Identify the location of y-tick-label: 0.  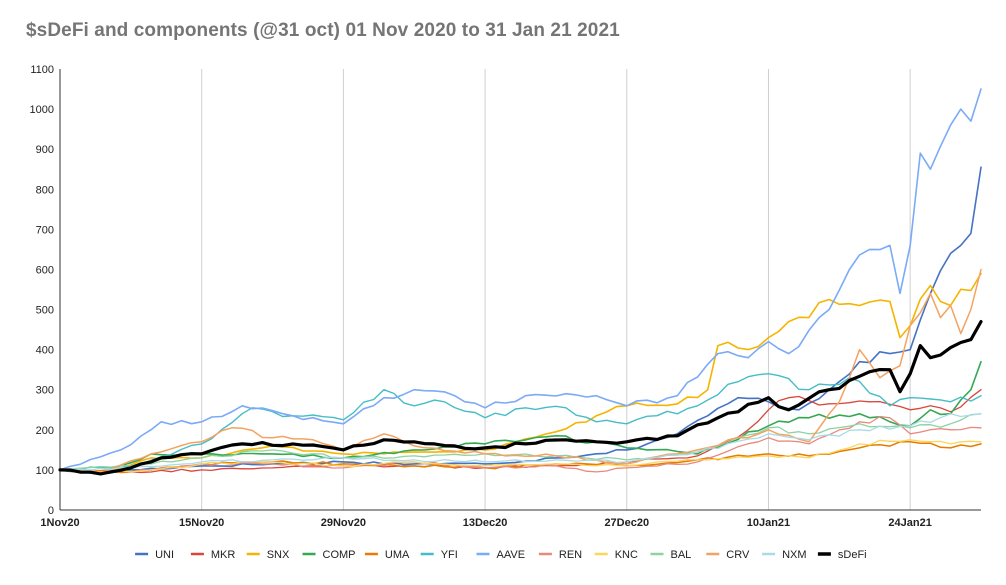
(51, 511).